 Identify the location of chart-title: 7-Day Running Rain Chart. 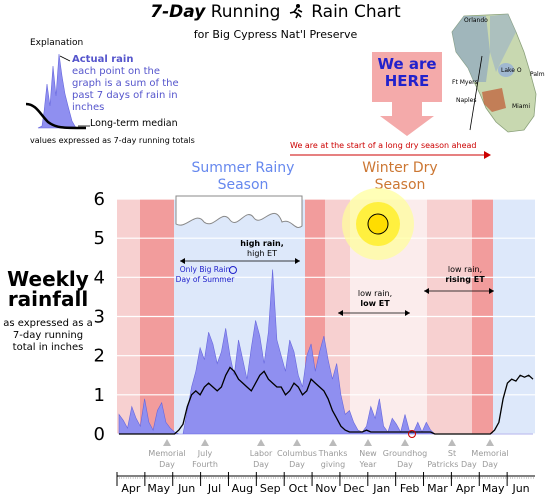
(275, 12).